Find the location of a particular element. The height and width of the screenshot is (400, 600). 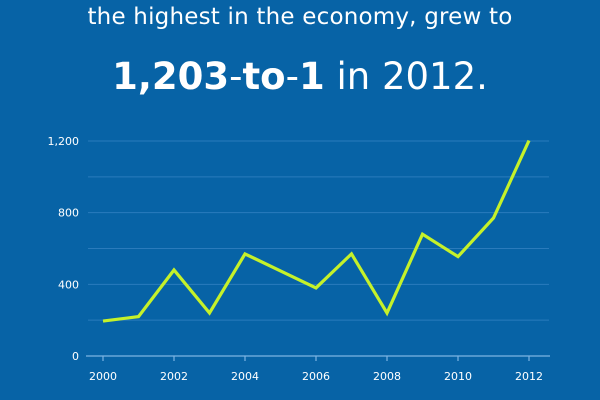

x-axis-ticks: 2000 2002 2004 2006 2008 2010 2012 is located at coordinates (316, 369).